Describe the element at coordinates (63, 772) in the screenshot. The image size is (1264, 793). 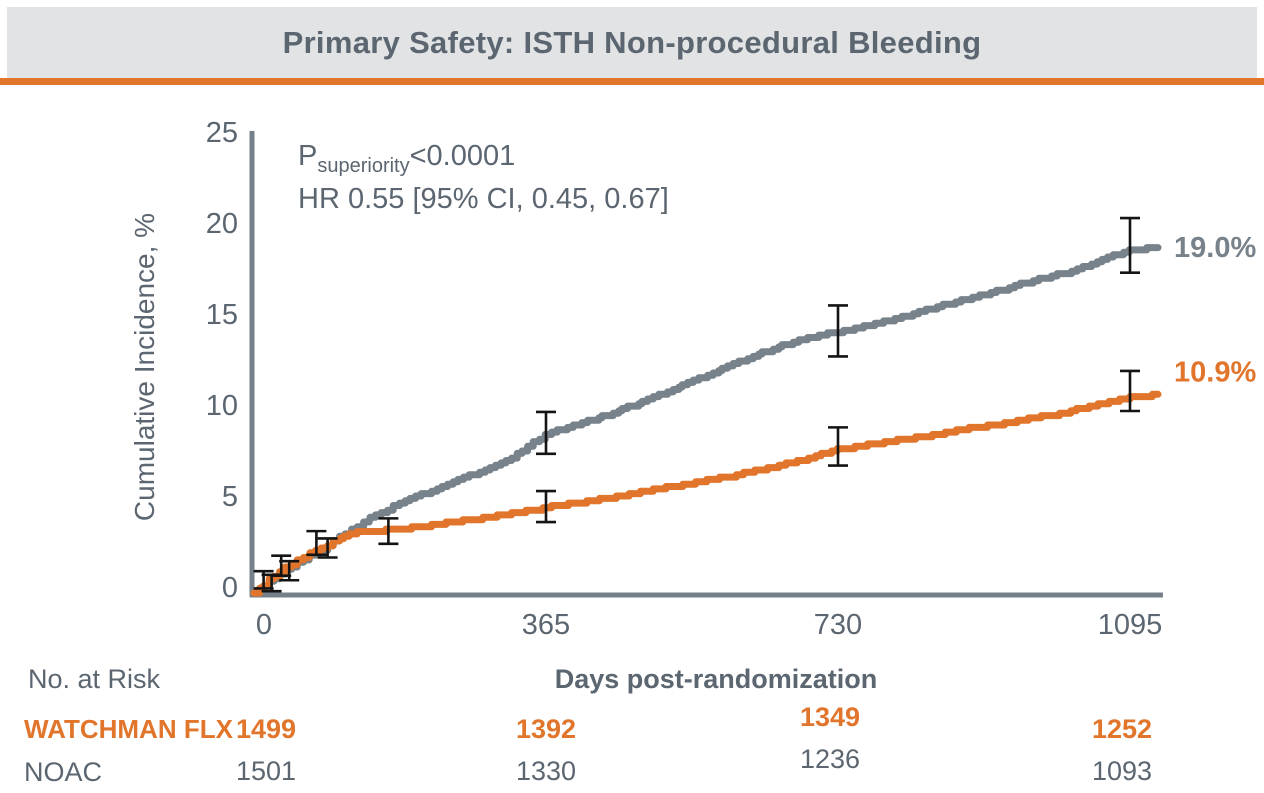
I see `risk-row-label-noac: NOAC` at that location.